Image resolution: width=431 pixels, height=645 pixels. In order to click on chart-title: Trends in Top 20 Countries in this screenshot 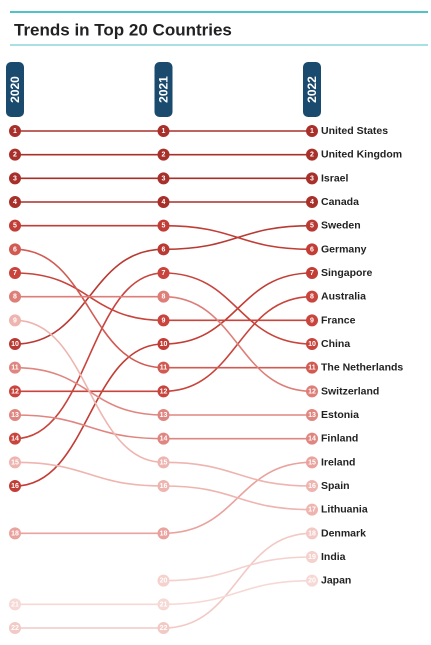, I will do `click(123, 30)`.